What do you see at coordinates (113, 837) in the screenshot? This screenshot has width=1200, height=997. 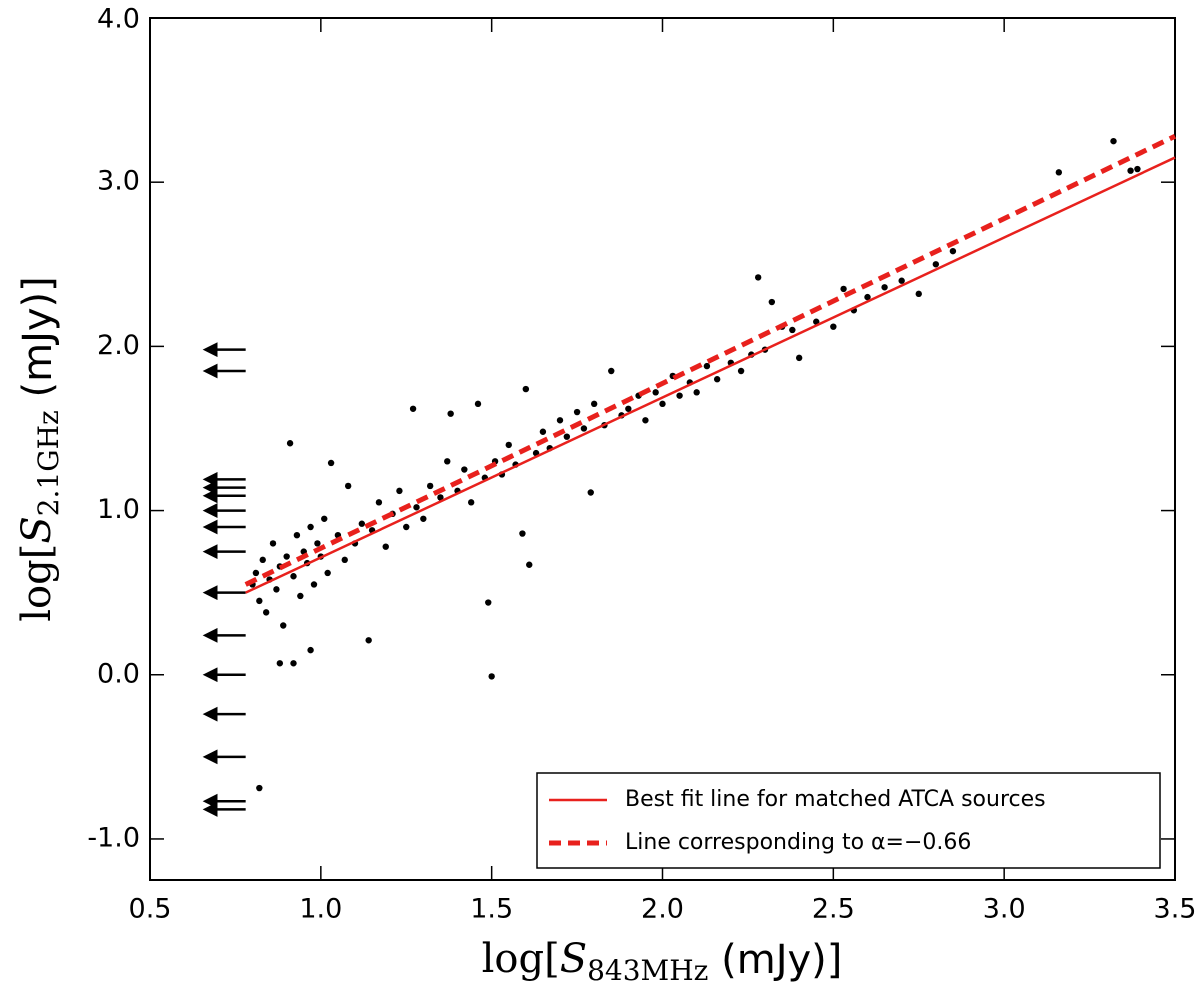 I see `y-tick-label: -1.0` at bounding box center [113, 837].